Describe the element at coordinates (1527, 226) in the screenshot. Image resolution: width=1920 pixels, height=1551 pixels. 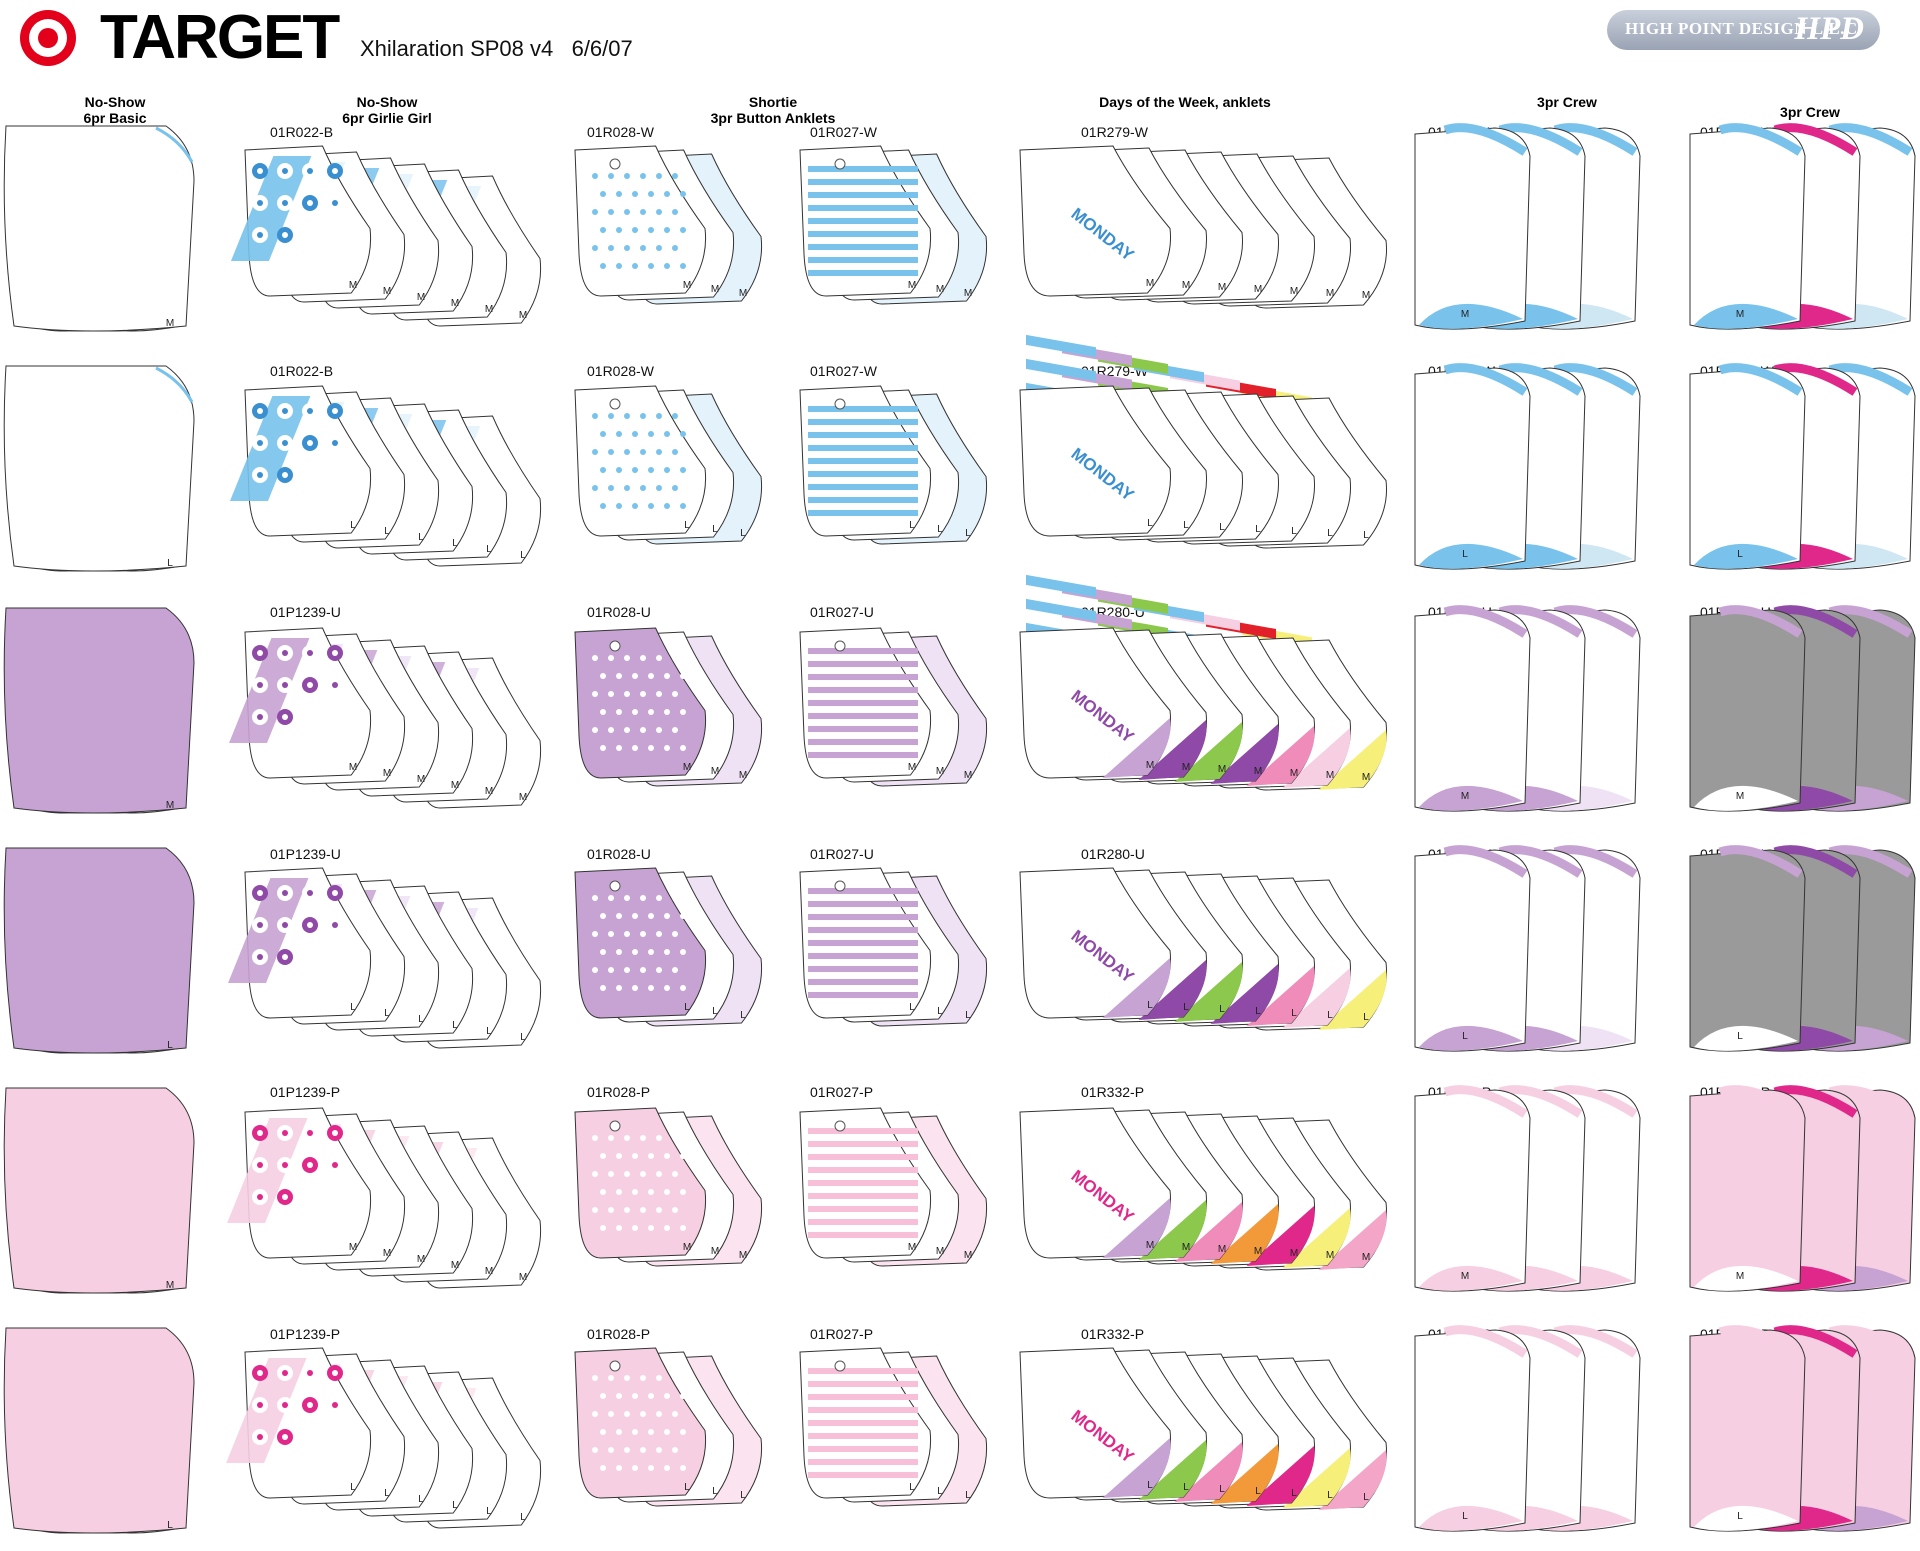
I see `sock-group-c6: MMM` at that location.